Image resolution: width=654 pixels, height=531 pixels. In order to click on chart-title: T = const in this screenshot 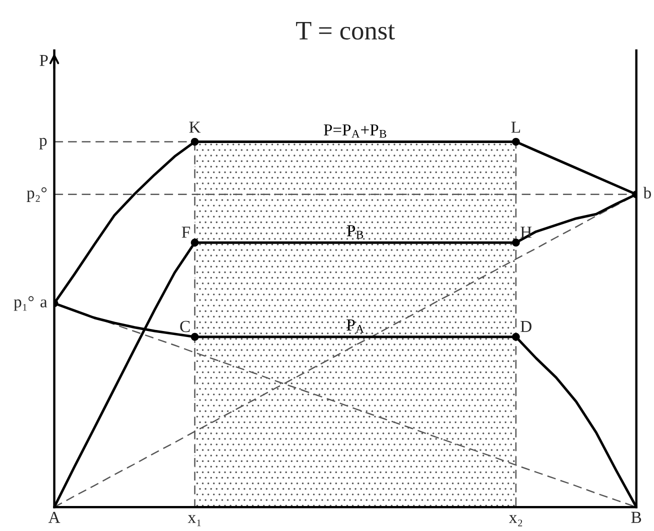, I will do `click(345, 31)`.